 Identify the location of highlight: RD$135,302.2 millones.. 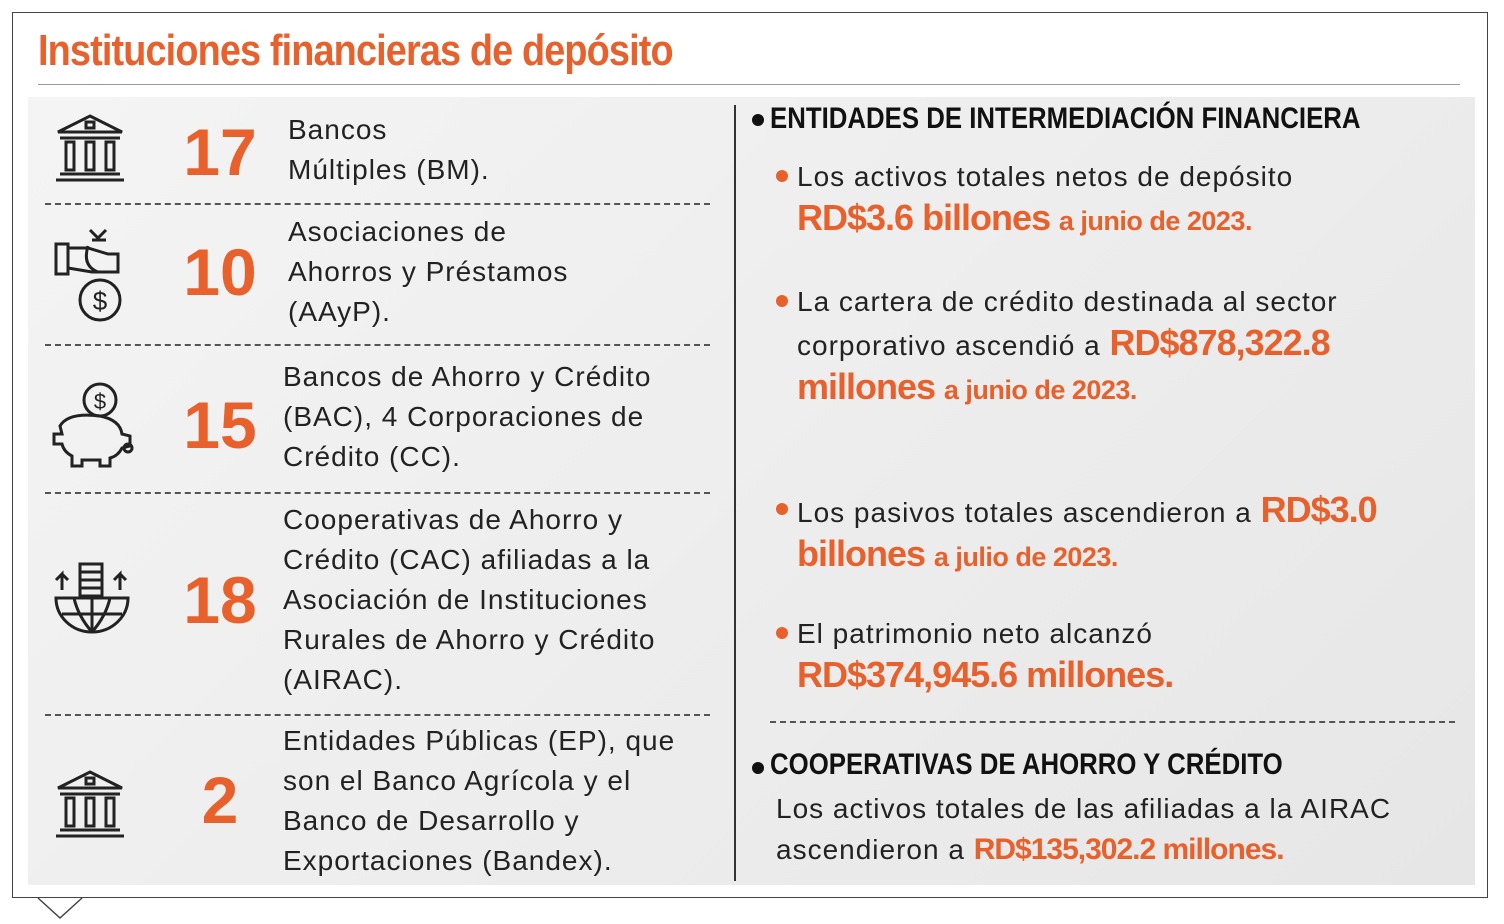
(1129, 849).